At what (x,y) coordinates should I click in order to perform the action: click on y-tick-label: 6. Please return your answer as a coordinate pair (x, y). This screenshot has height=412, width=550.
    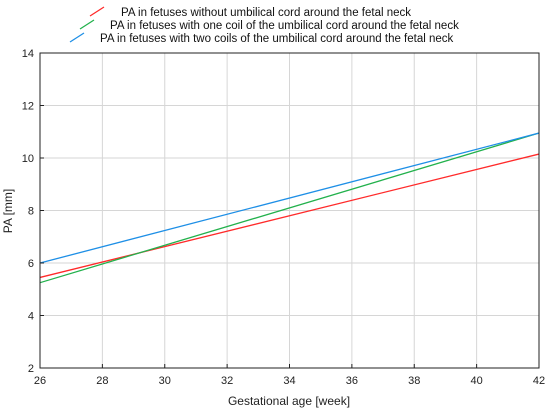
    Looking at the image, I should click on (31, 264).